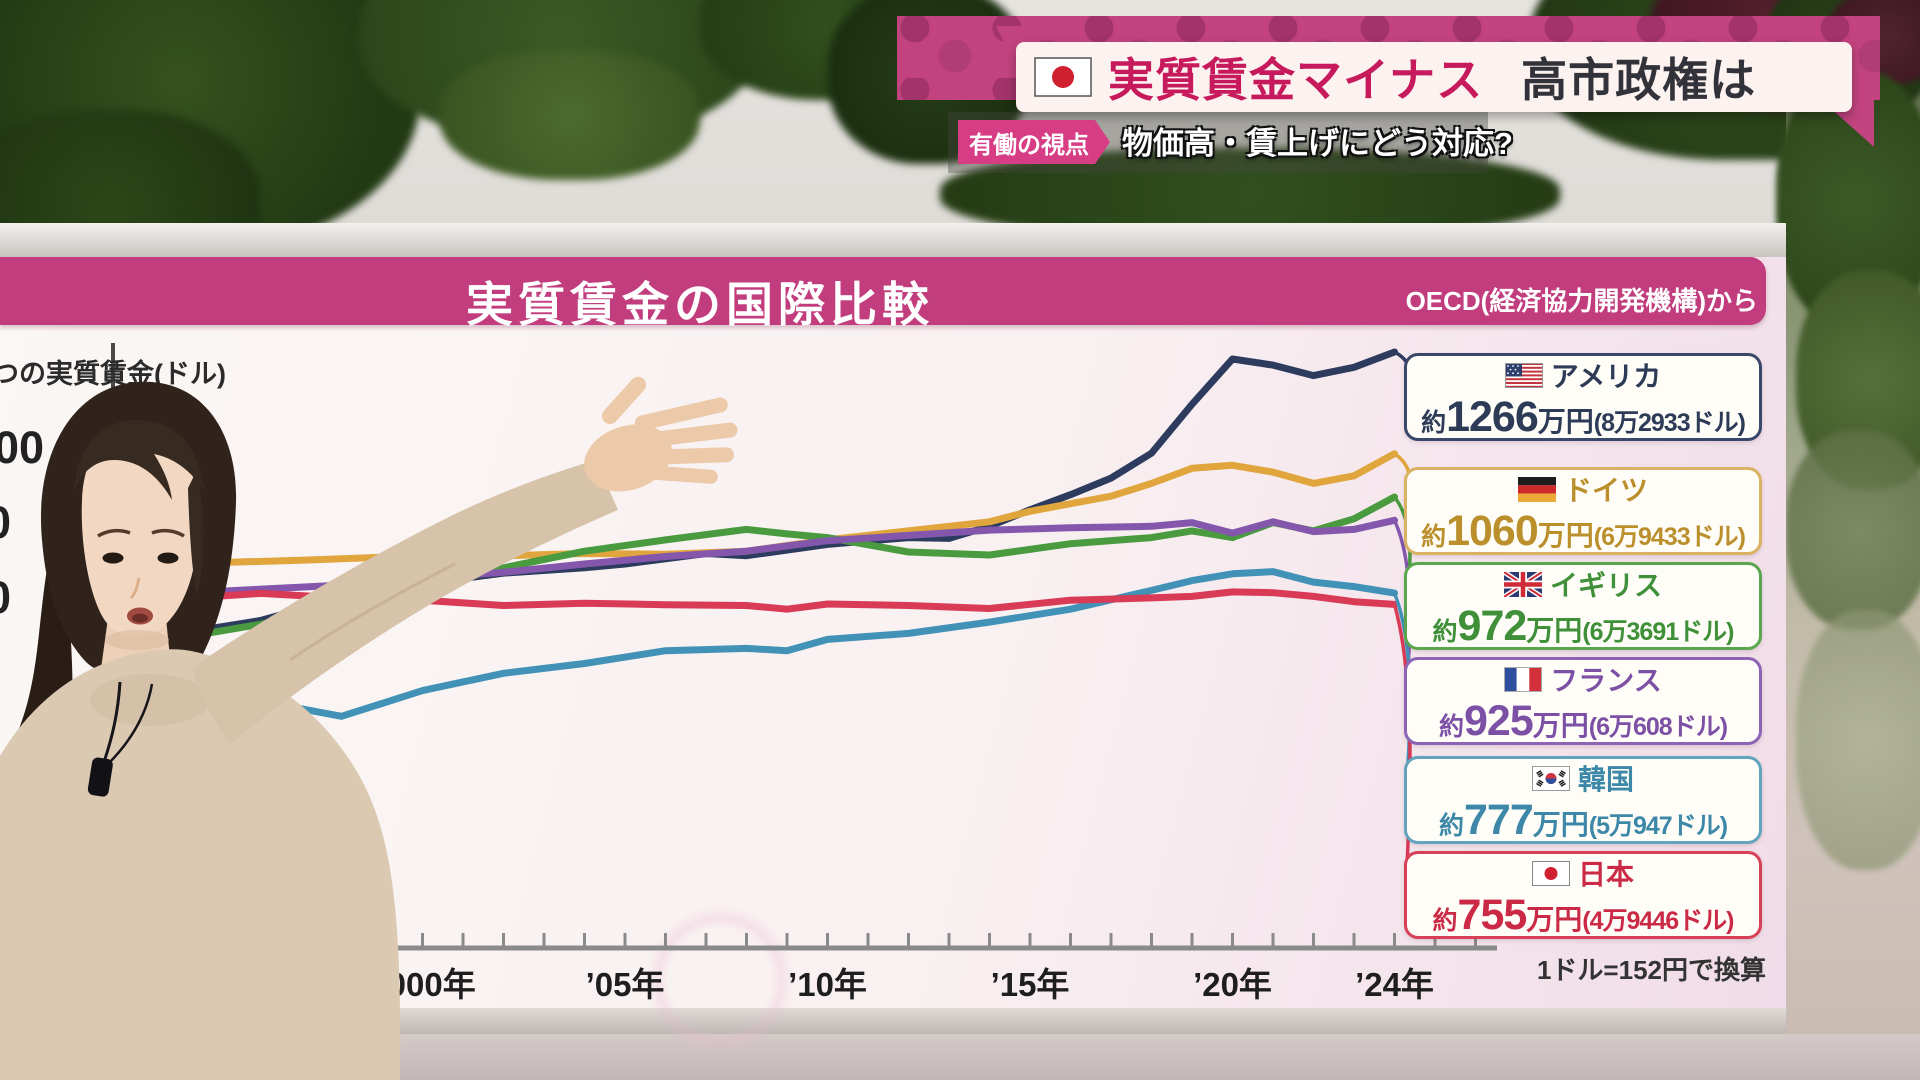 Image resolution: width=1920 pixels, height=1080 pixels. Describe the element at coordinates (1581, 301) in the screenshot. I see `chart-source: OECD(経済協力開発機構)から` at that location.